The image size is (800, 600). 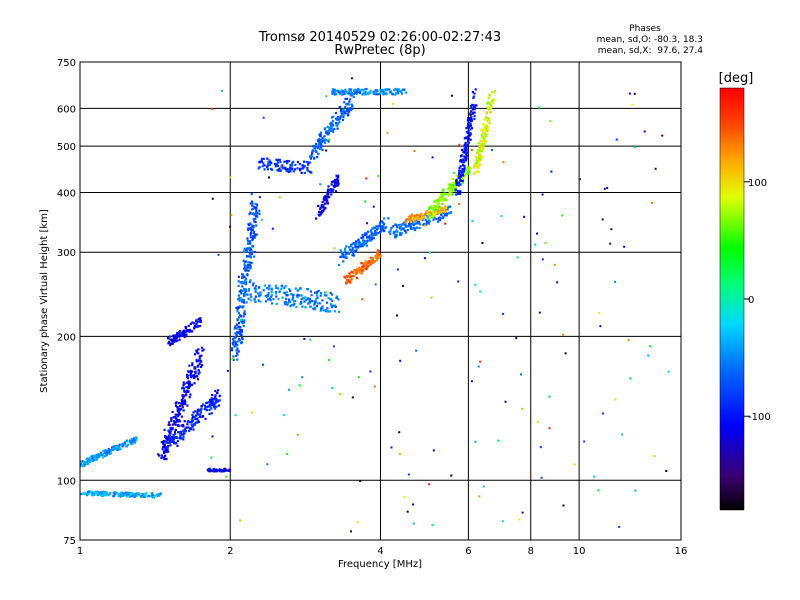 I want to click on y-axis-label: Stationary phase Virtual Height [km], so click(x=44, y=301).